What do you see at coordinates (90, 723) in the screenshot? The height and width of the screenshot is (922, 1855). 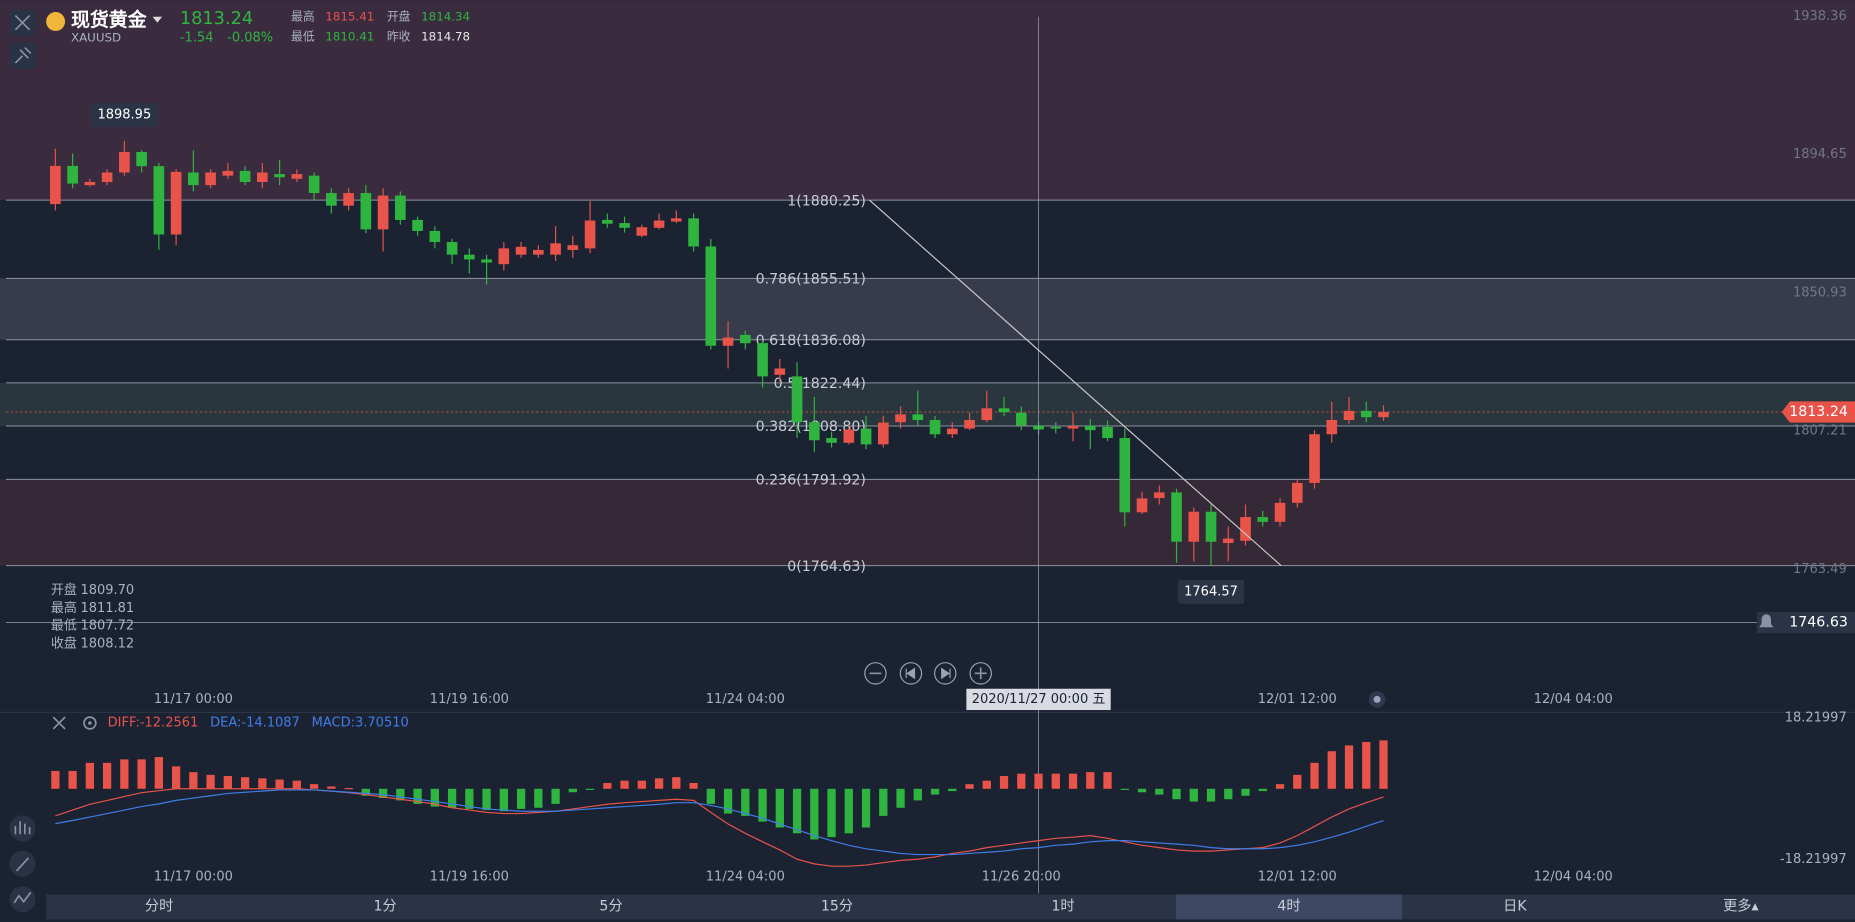 I see `macd-settings` at bounding box center [90, 723].